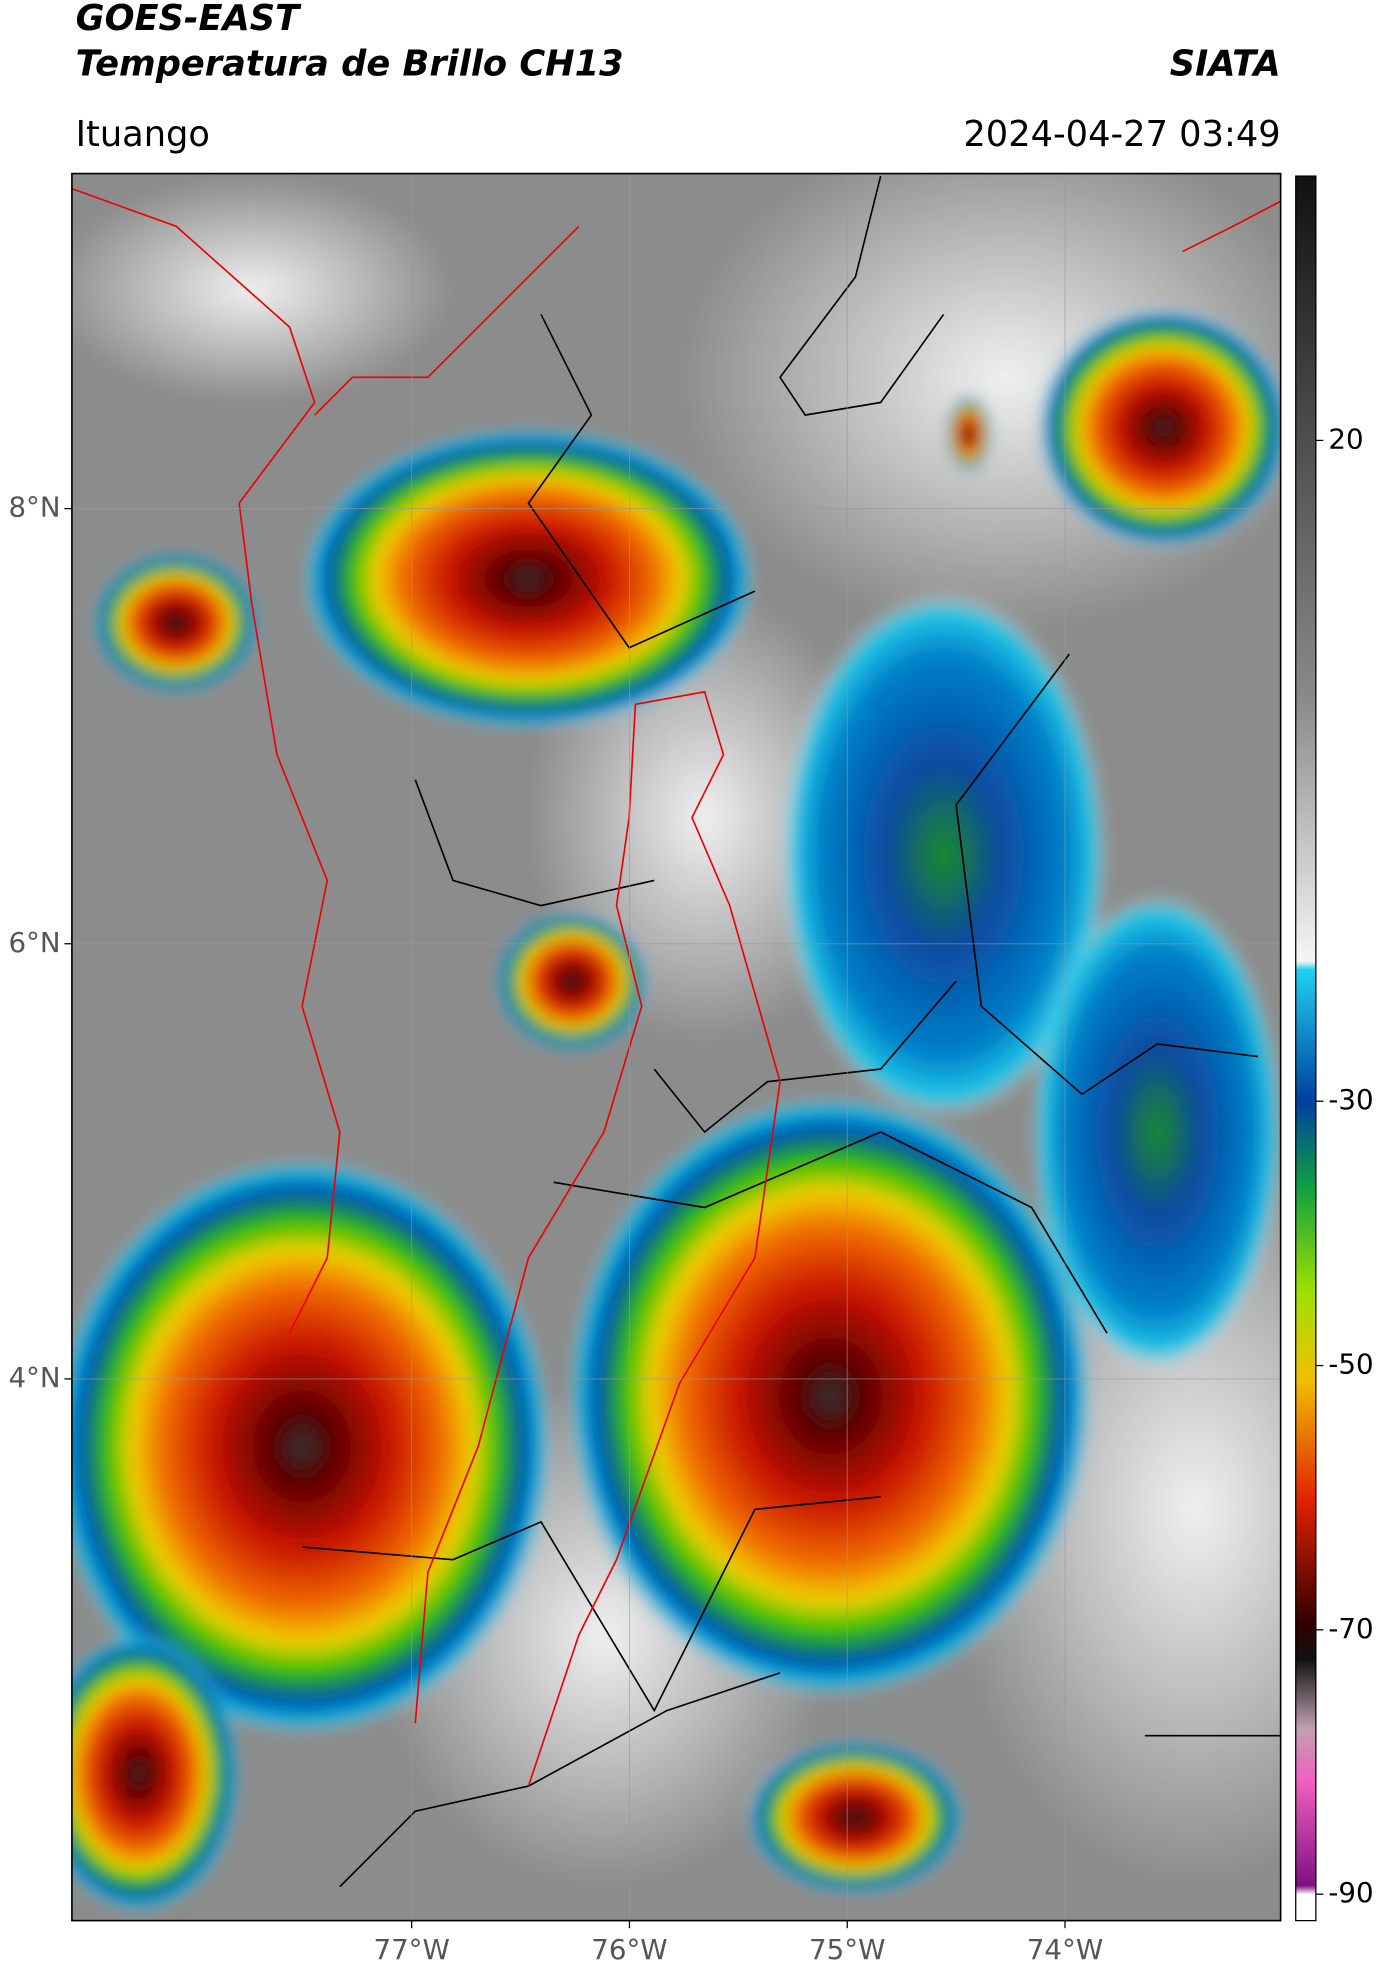 This screenshot has width=1384, height=1981. I want to click on timestamp-label: 2024-04-27 03:49, so click(1121, 134).